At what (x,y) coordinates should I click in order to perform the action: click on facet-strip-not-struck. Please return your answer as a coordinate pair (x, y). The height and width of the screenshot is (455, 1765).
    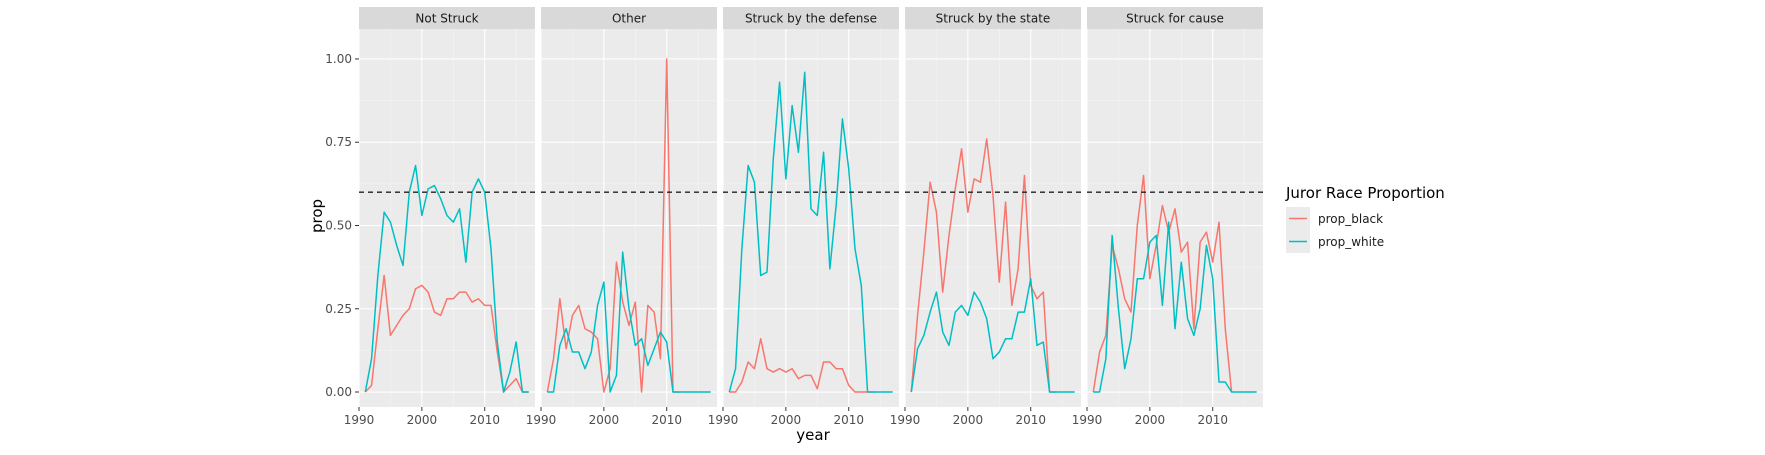
    Looking at the image, I should click on (447, 18).